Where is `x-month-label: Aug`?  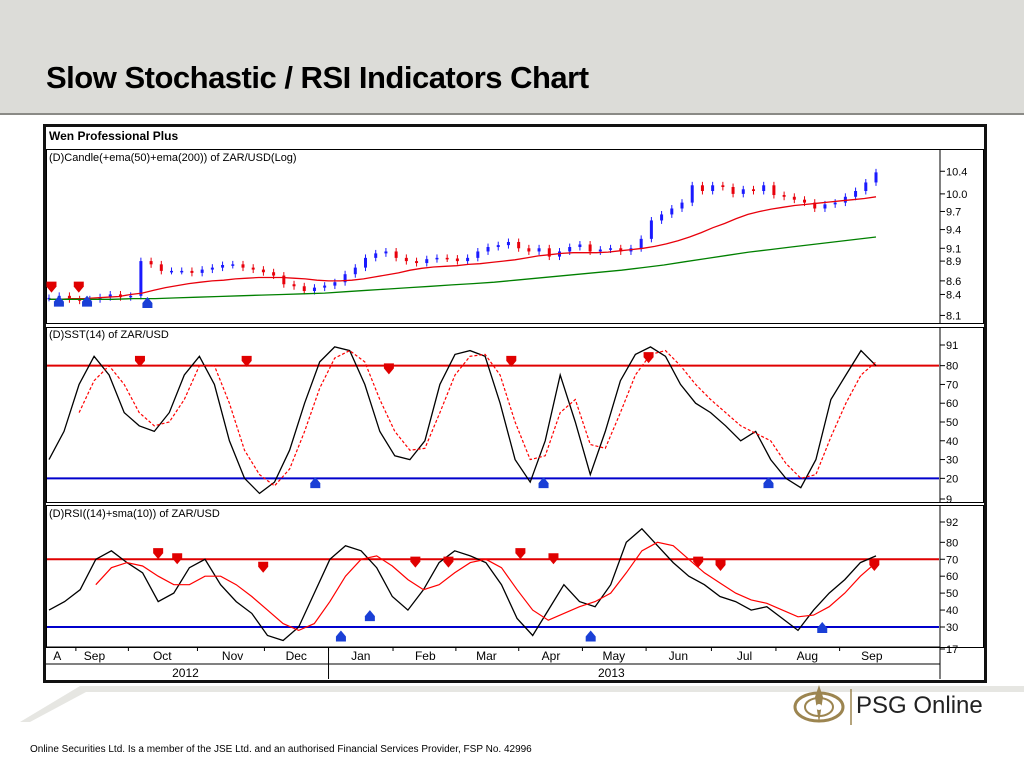 x-month-label: Aug is located at coordinates (807, 656).